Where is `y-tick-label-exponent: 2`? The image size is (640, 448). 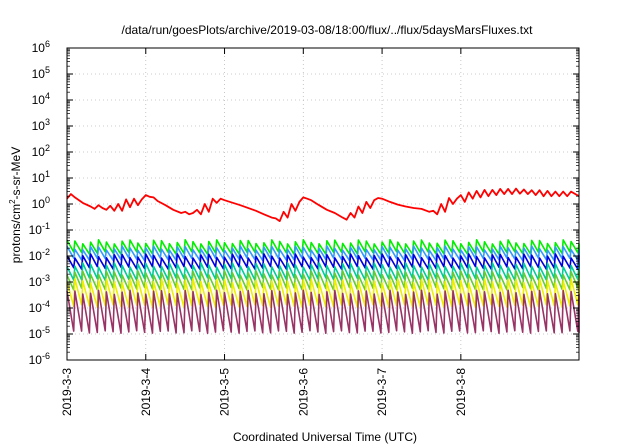 y-tick-label-exponent: 2 is located at coordinates (47, 148).